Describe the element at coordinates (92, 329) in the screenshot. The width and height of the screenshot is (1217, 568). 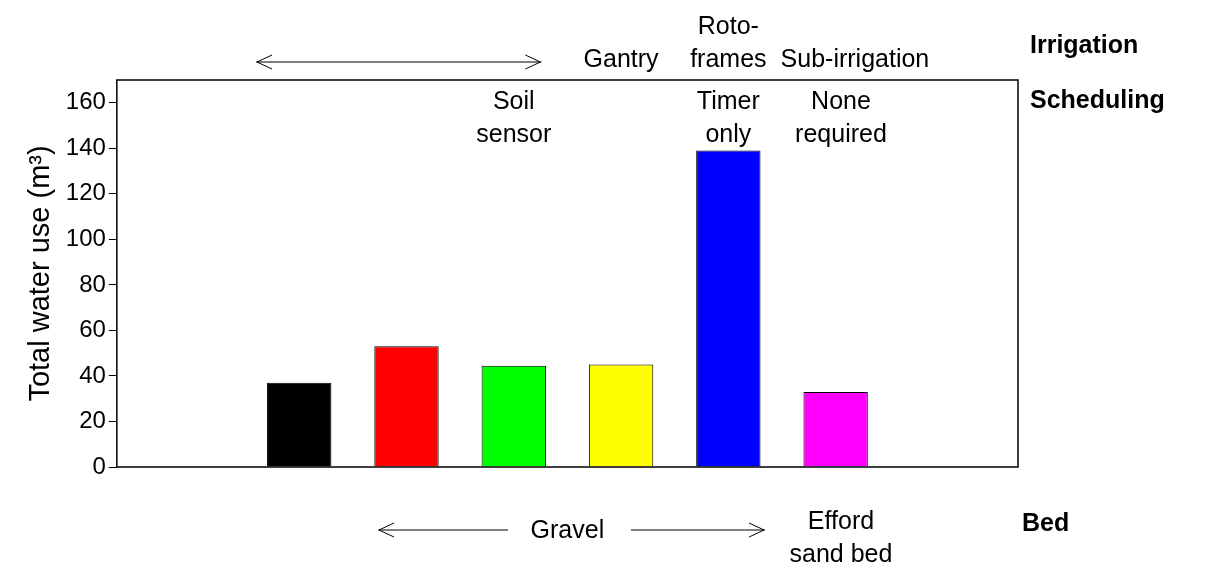
I see `y-tick-label: 60` at that location.